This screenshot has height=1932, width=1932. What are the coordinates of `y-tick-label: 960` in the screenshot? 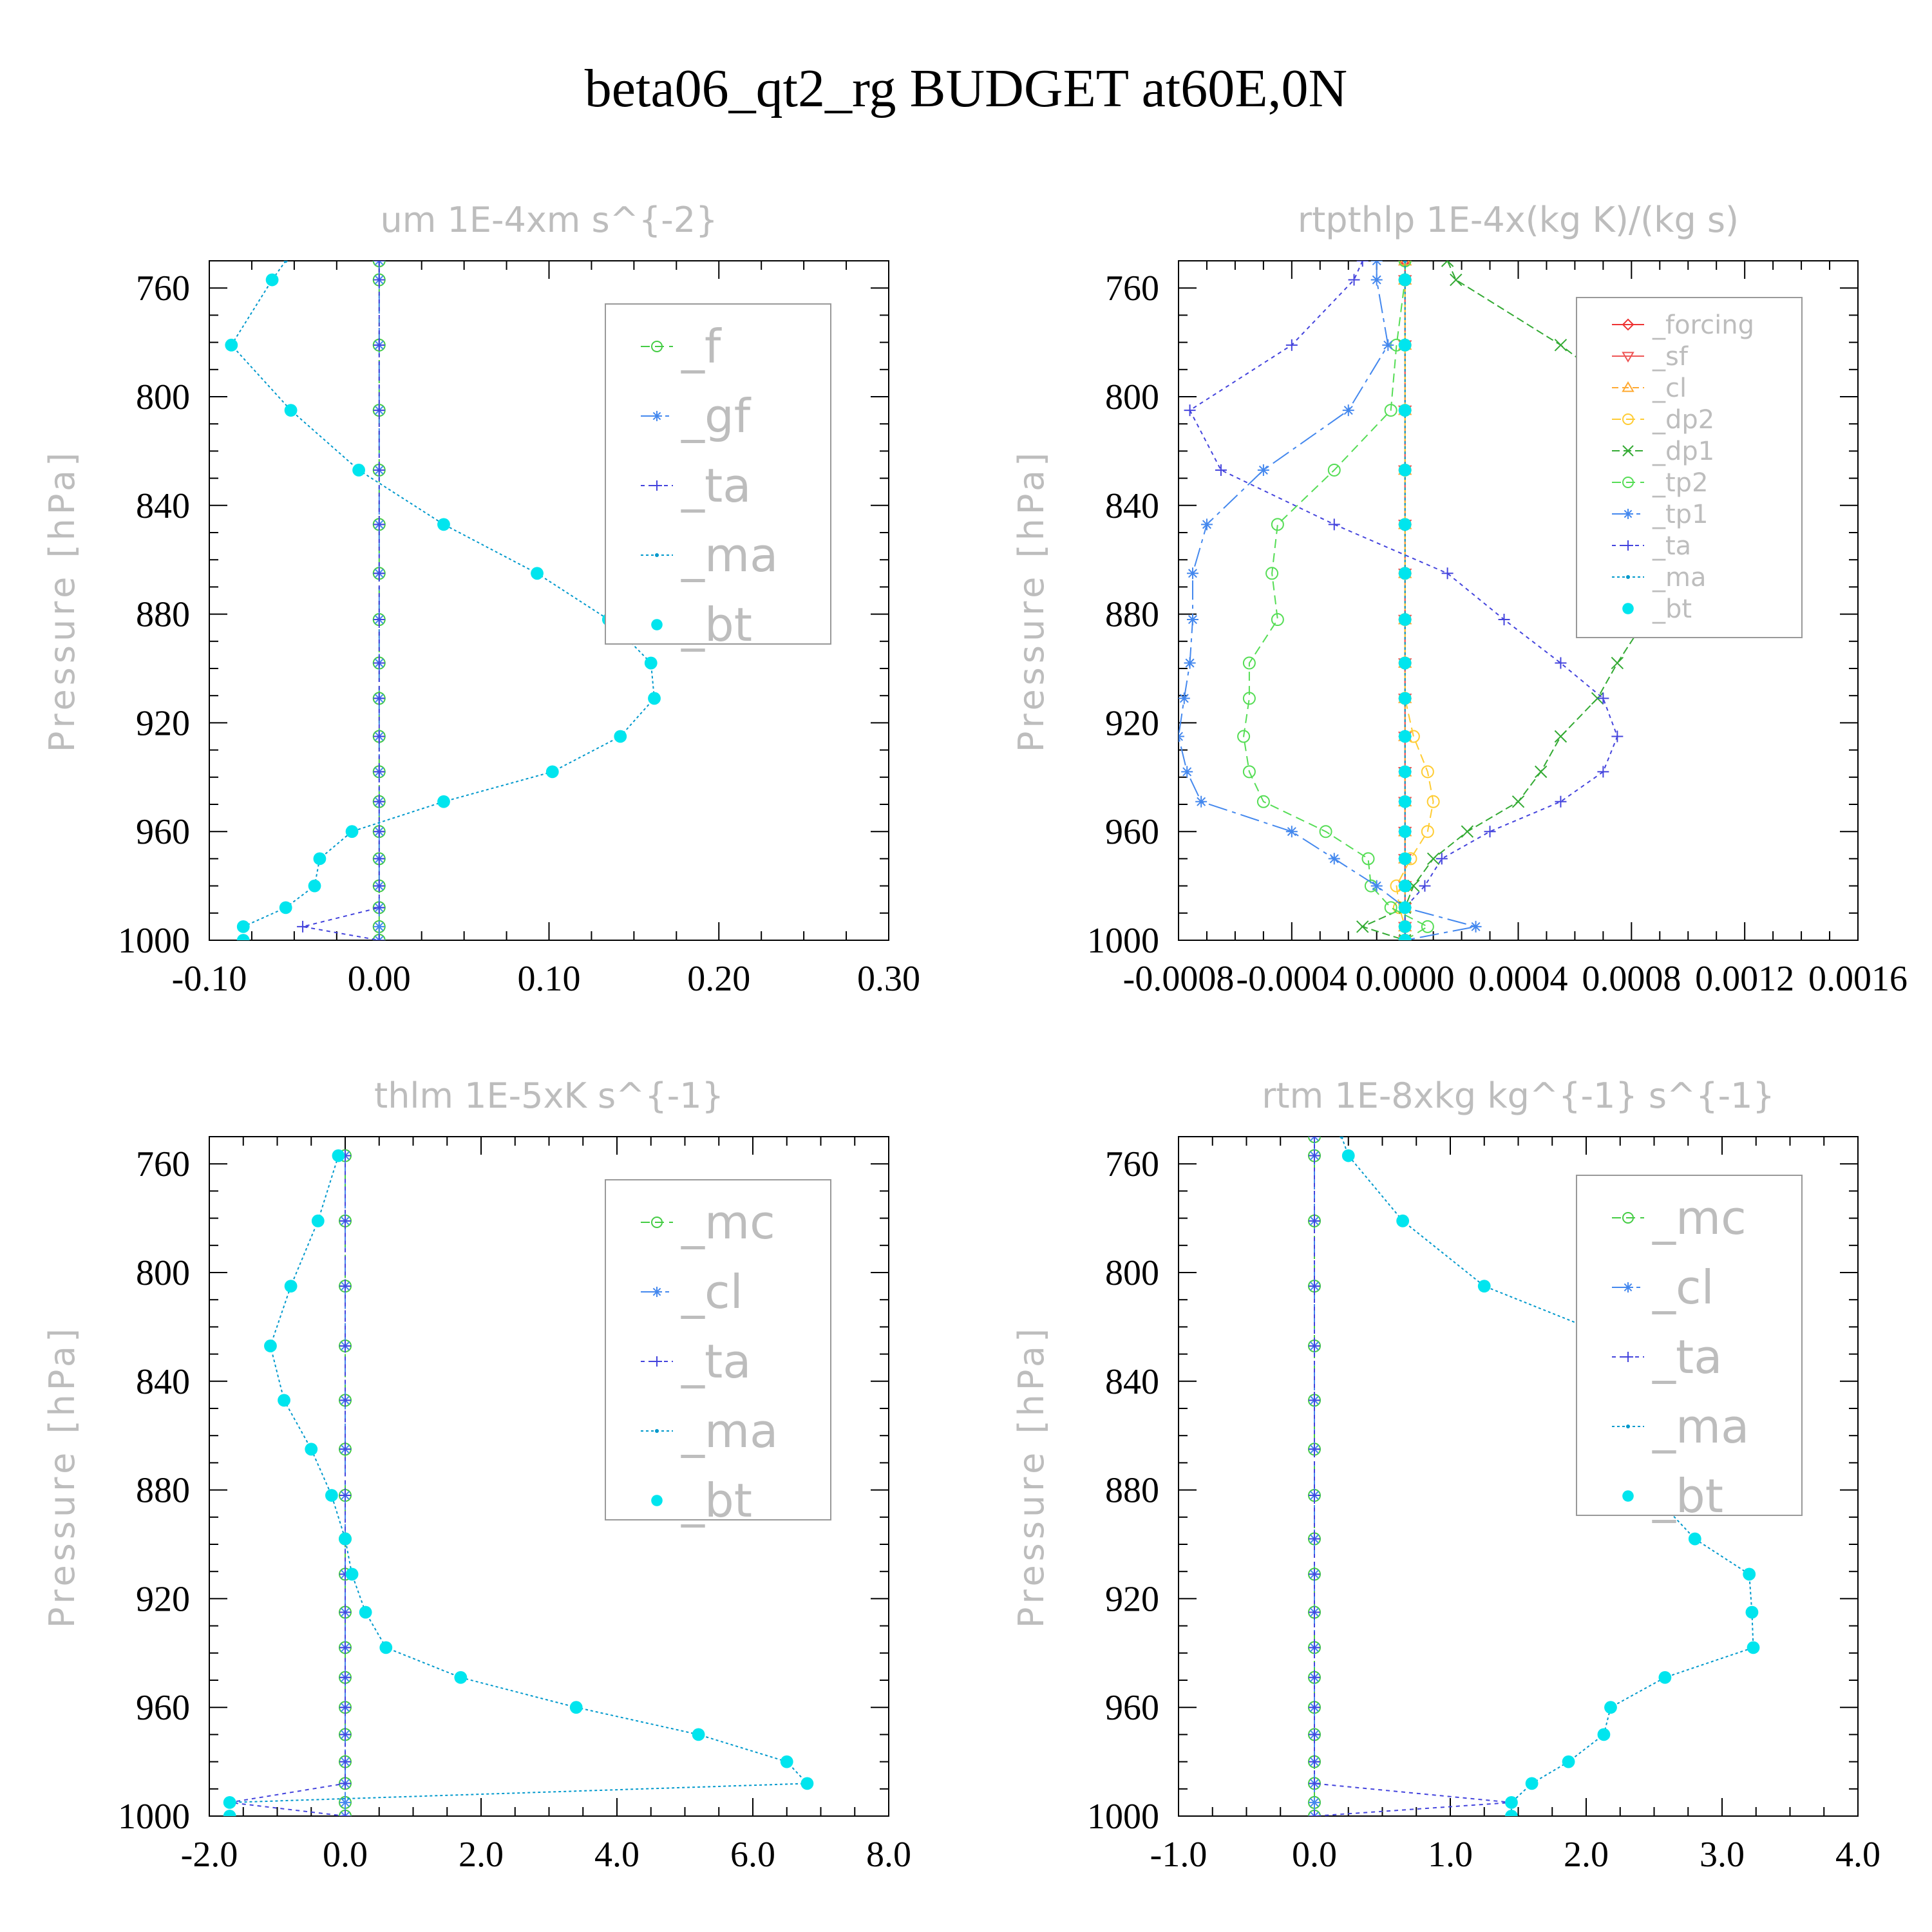 It's located at (163, 1708).